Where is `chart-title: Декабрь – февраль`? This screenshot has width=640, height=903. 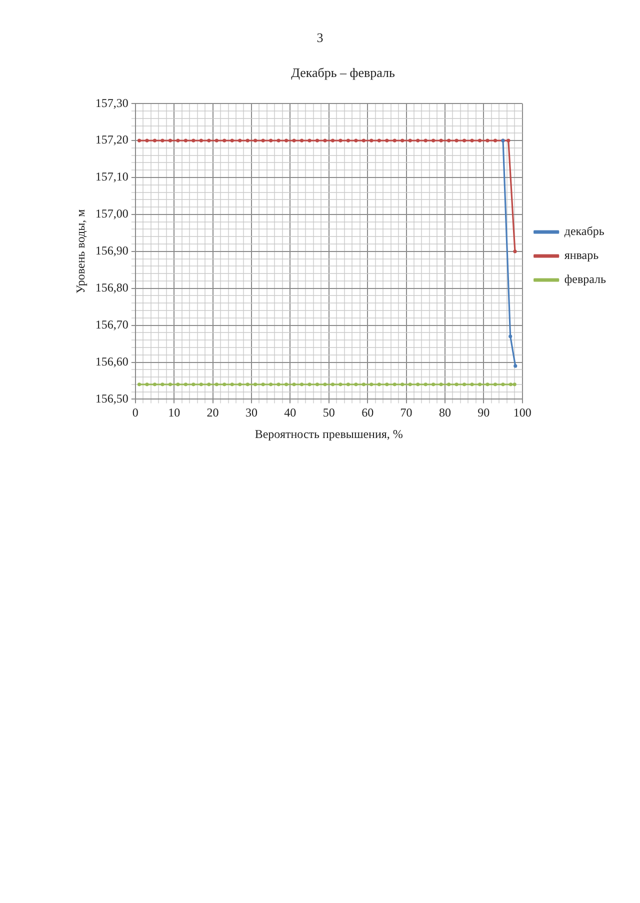
chart-title: Декабрь – февраль is located at coordinates (343, 72).